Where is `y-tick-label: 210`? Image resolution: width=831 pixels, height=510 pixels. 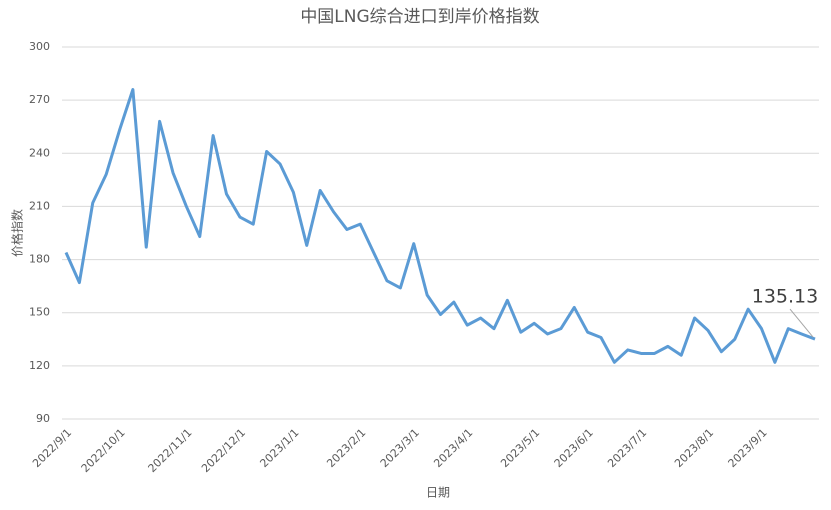 y-tick-label: 210 is located at coordinates (39, 205).